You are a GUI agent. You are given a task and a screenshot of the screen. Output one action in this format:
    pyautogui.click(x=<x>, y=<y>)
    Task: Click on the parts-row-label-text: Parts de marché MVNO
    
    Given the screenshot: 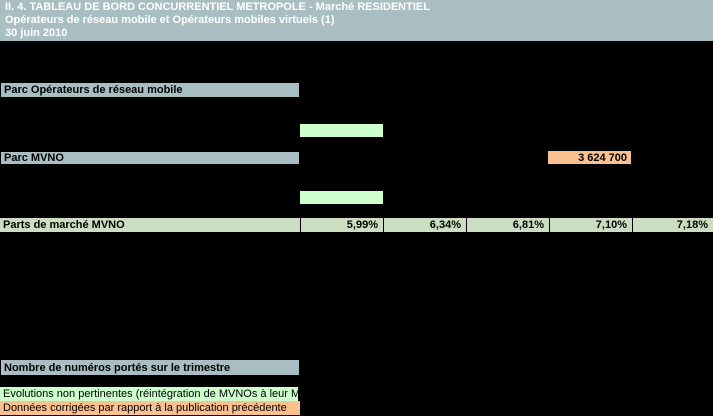 What is the action you would take?
    pyautogui.click(x=64, y=225)
    